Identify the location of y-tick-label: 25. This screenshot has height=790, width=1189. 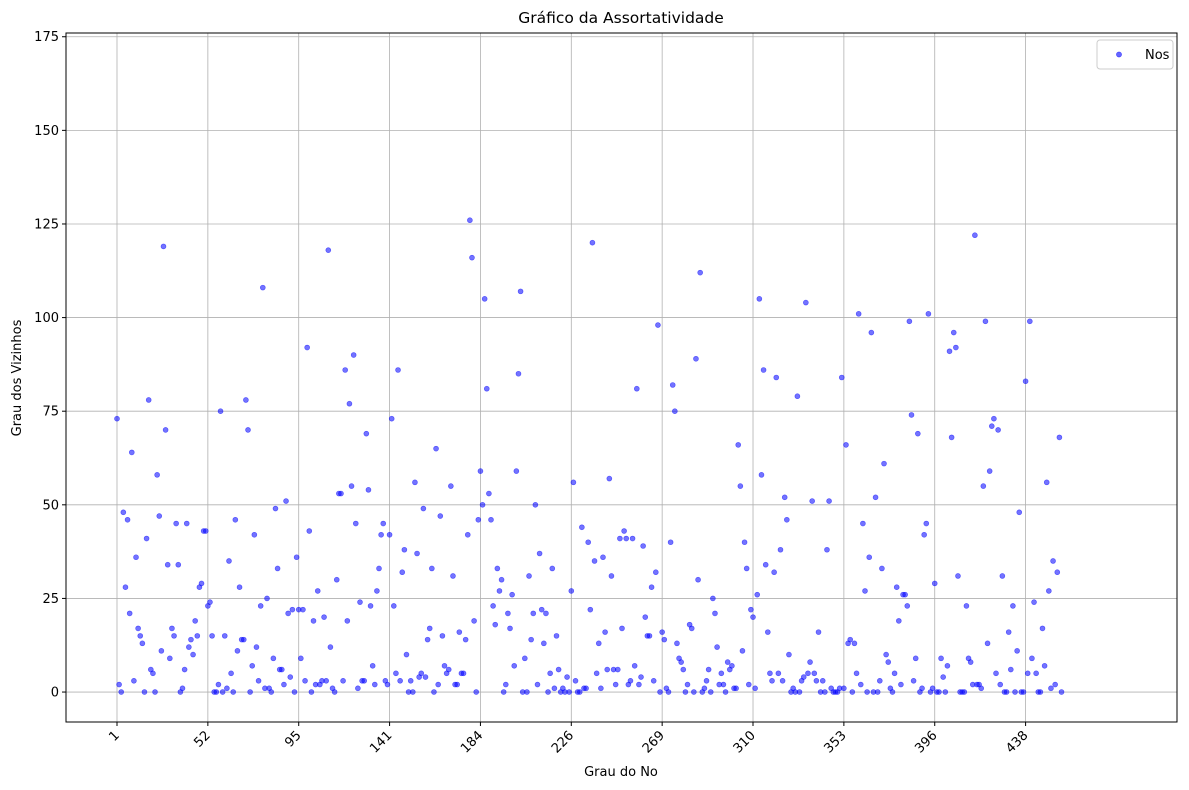
(50, 599).